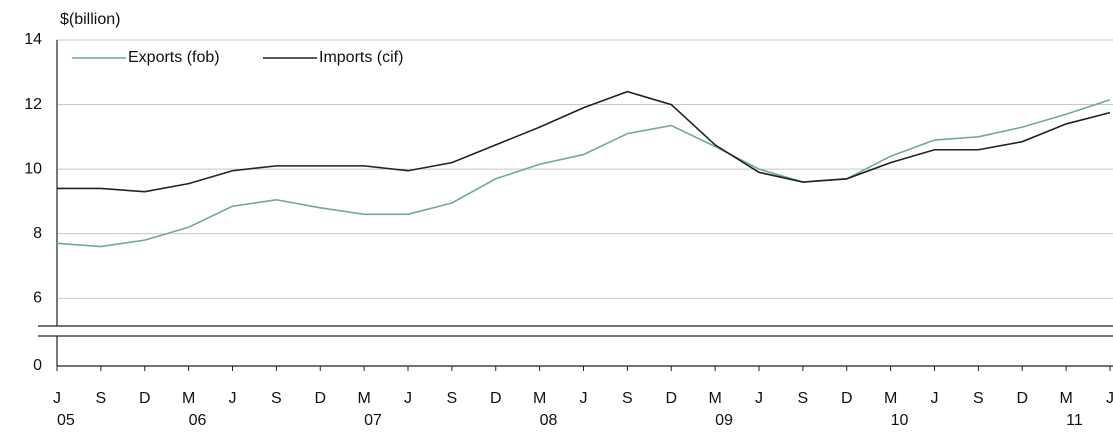  I want to click on year-label: 05, so click(66, 420).